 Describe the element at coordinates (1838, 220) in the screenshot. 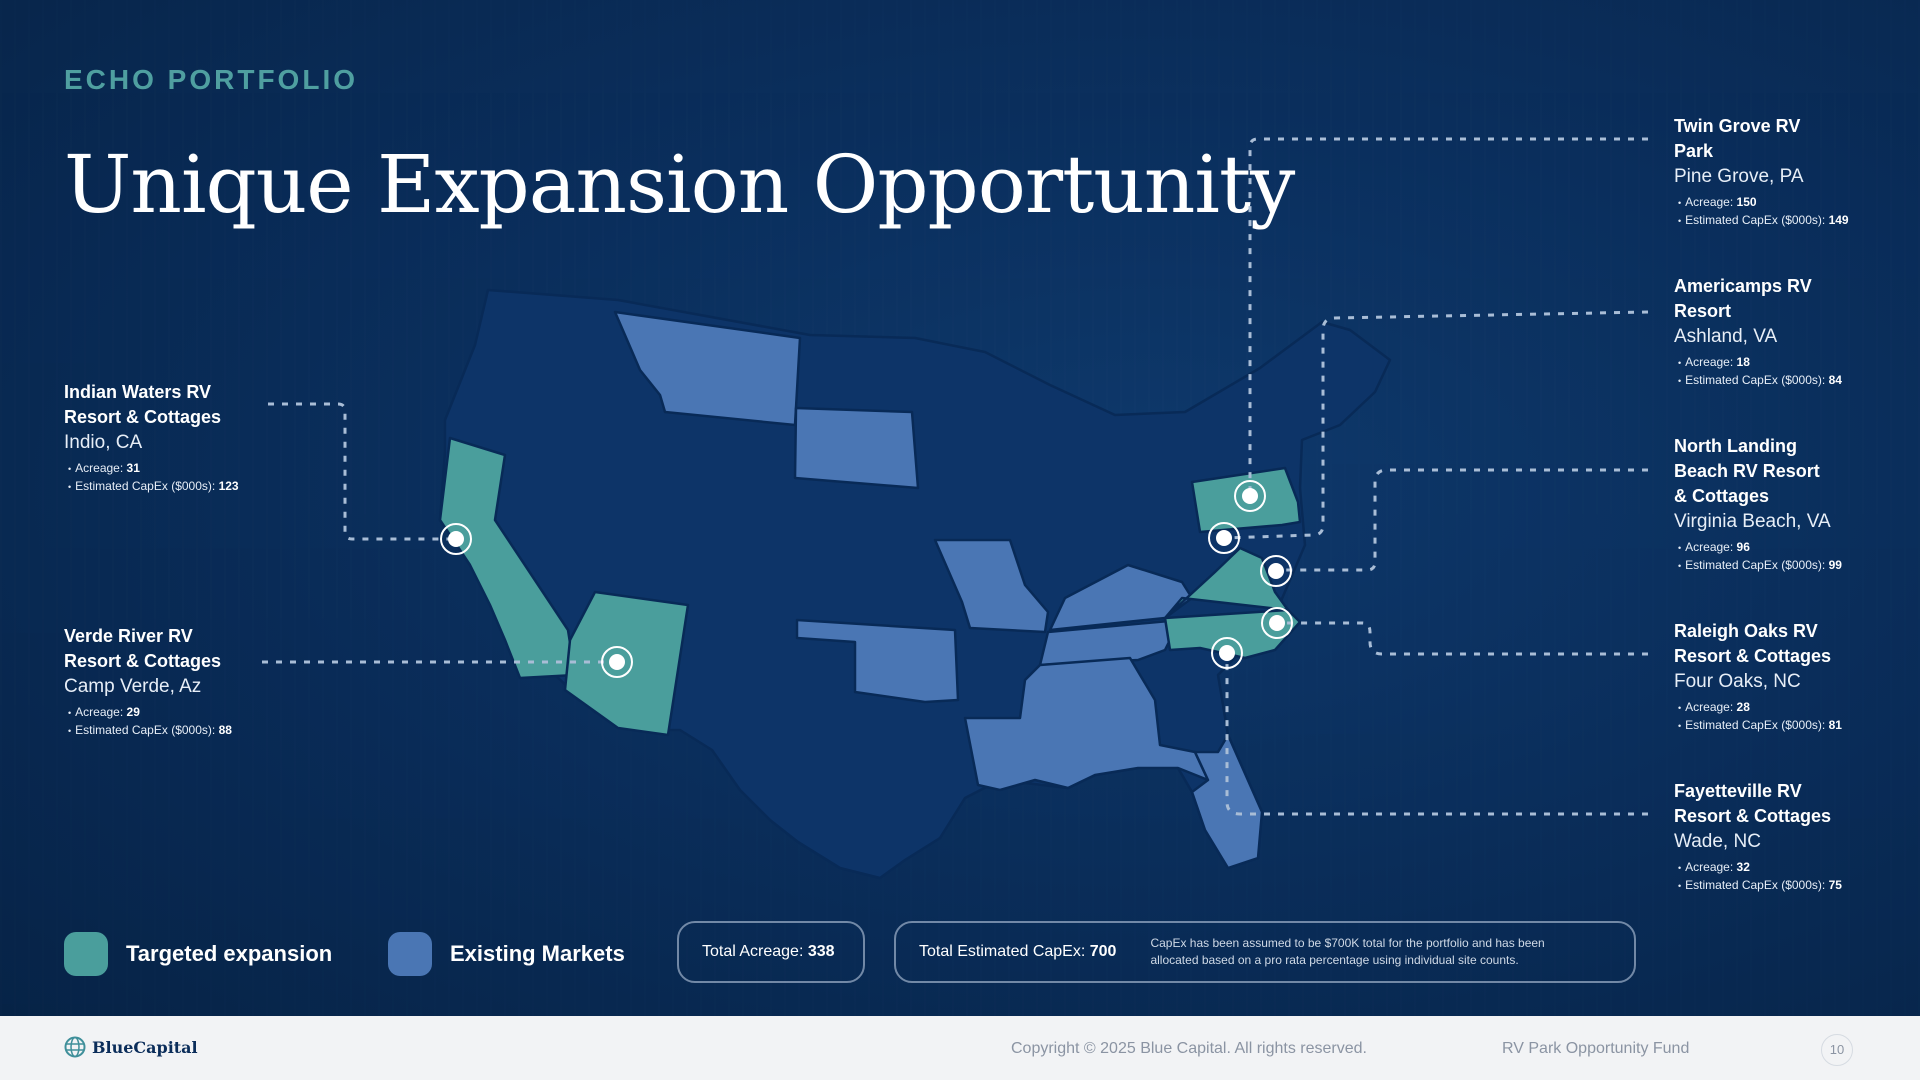

I see `capex-value: 149` at that location.